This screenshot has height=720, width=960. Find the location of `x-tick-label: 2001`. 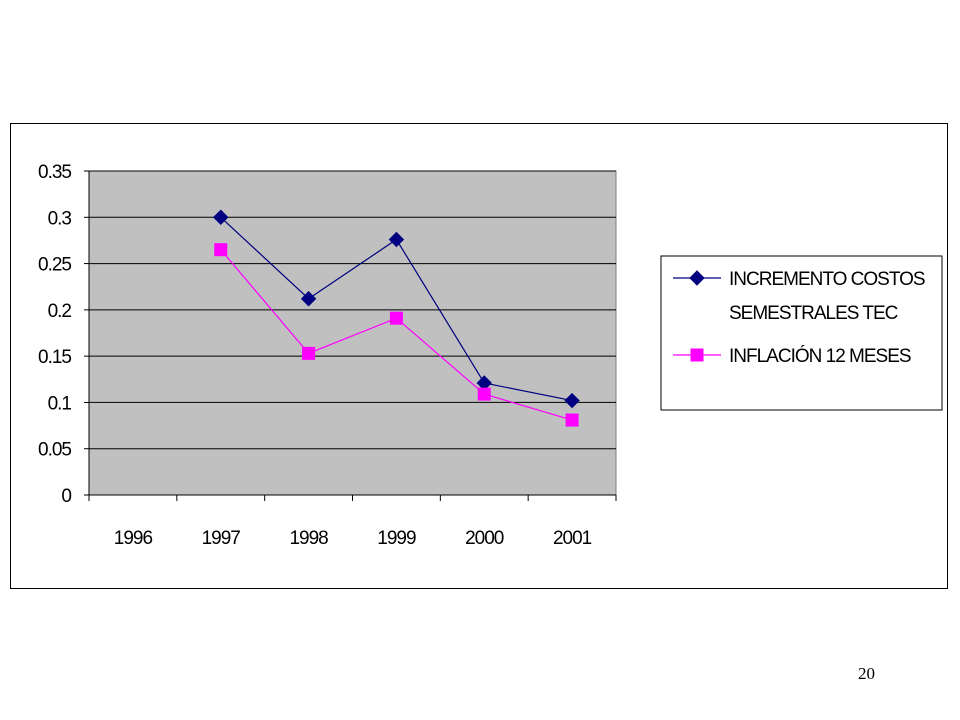

x-tick-label: 2001 is located at coordinates (572, 538).